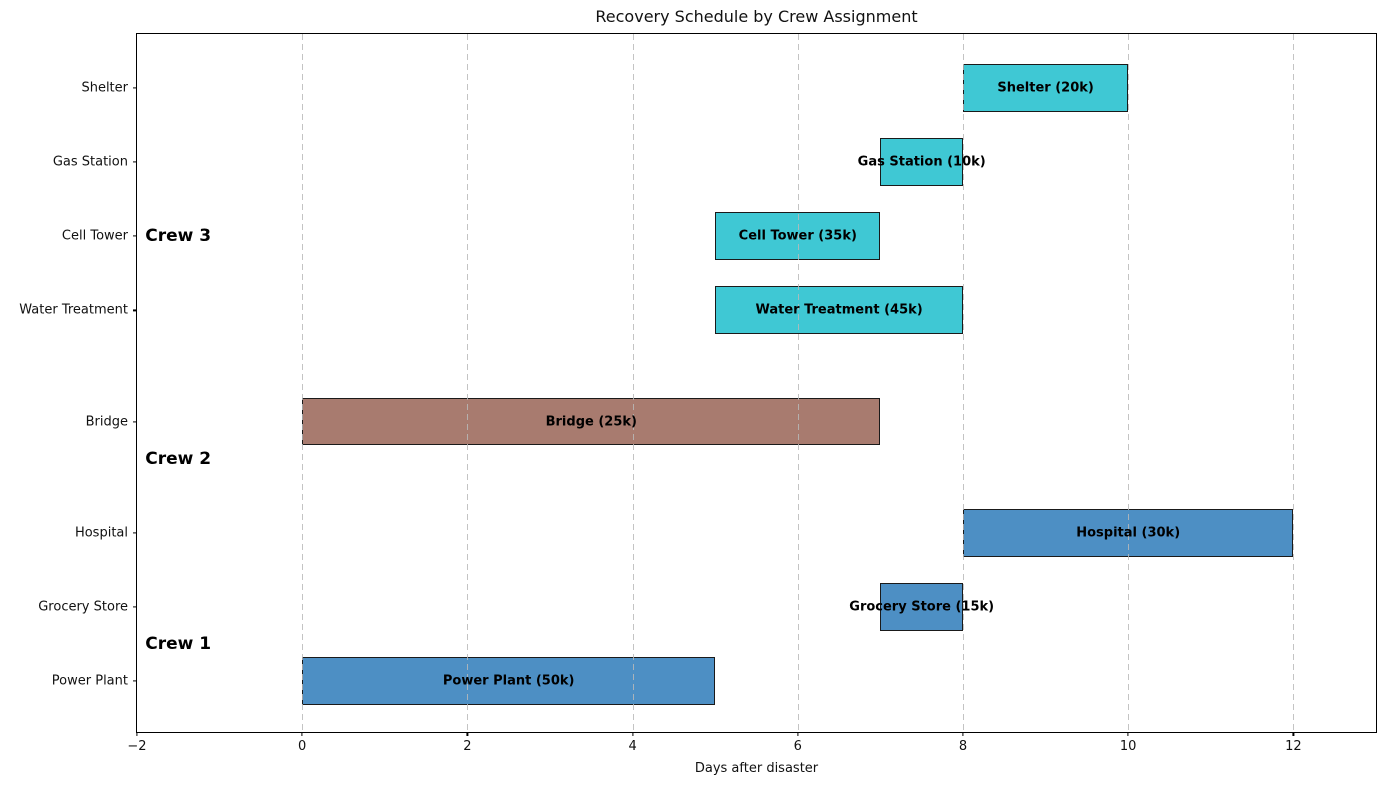 This screenshot has height=790, width=1390. Describe the element at coordinates (302, 746) in the screenshot. I see `x-tick-label: 0` at that location.